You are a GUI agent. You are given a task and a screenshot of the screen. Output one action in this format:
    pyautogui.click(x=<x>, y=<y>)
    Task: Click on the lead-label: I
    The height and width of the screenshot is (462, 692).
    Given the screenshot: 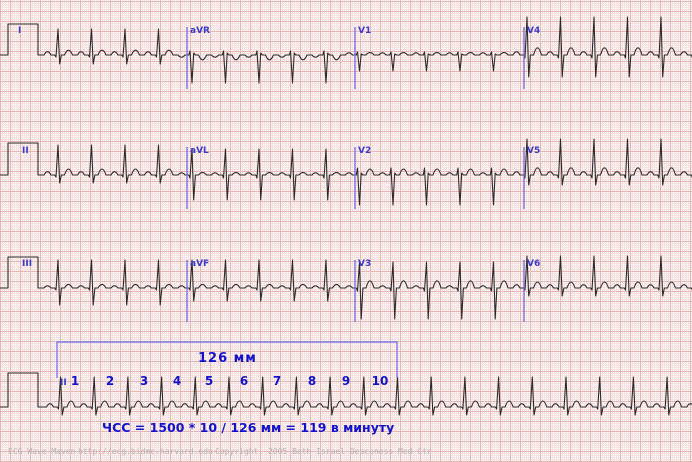 What is the action you would take?
    pyautogui.click(x=19, y=31)
    